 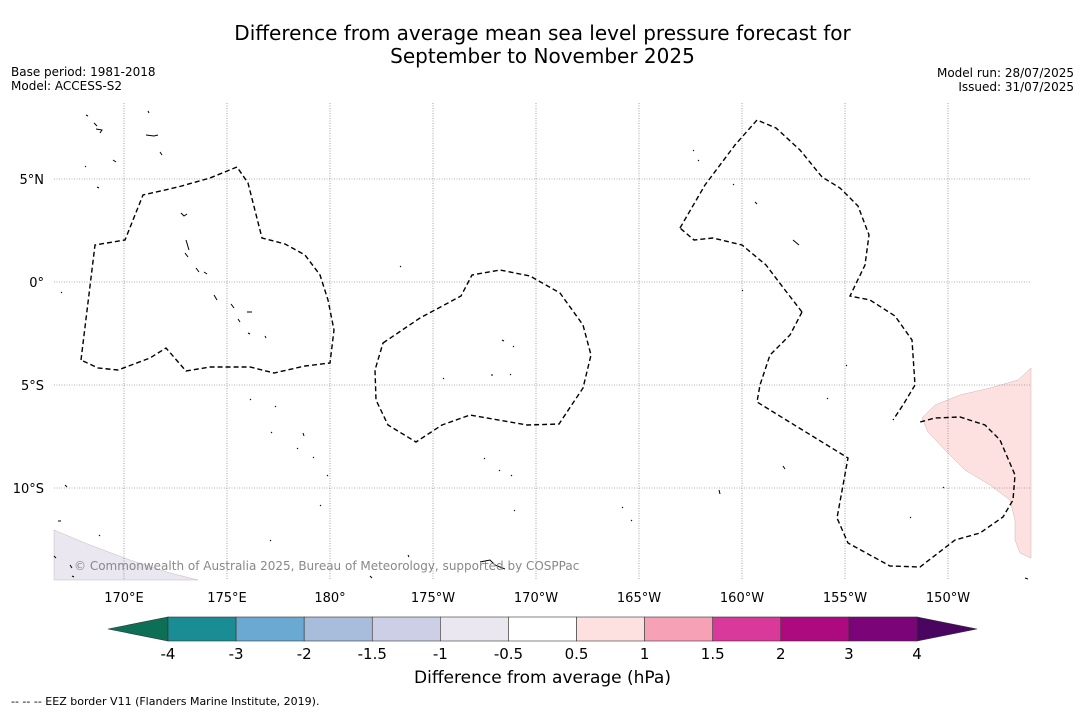 I want to click on colorbar-tick-label: 1, so click(x=645, y=654).